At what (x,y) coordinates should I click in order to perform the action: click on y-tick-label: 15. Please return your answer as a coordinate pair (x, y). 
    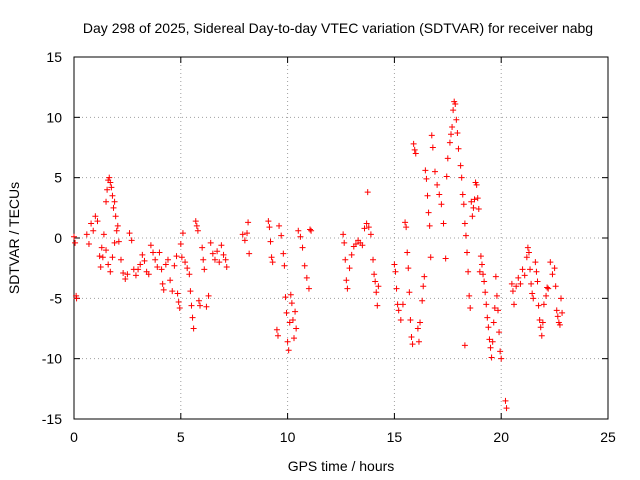
    Looking at the image, I should click on (54, 57).